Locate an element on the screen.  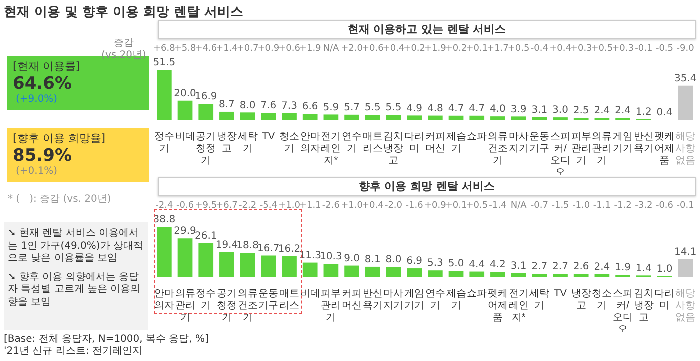
text: N/A is located at coordinates (519, 205).